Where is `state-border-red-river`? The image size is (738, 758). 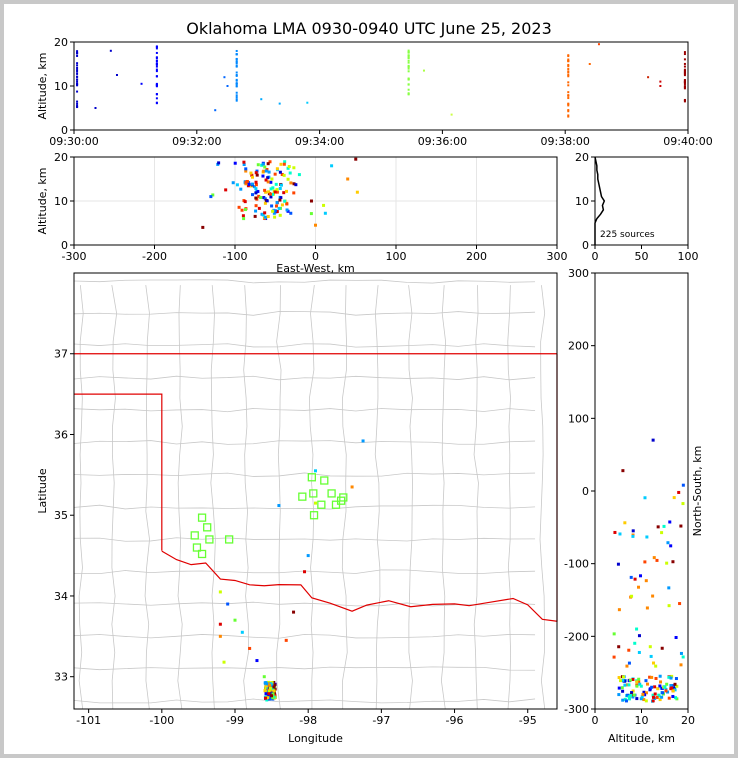
state-border-red-river is located at coordinates (359, 586).